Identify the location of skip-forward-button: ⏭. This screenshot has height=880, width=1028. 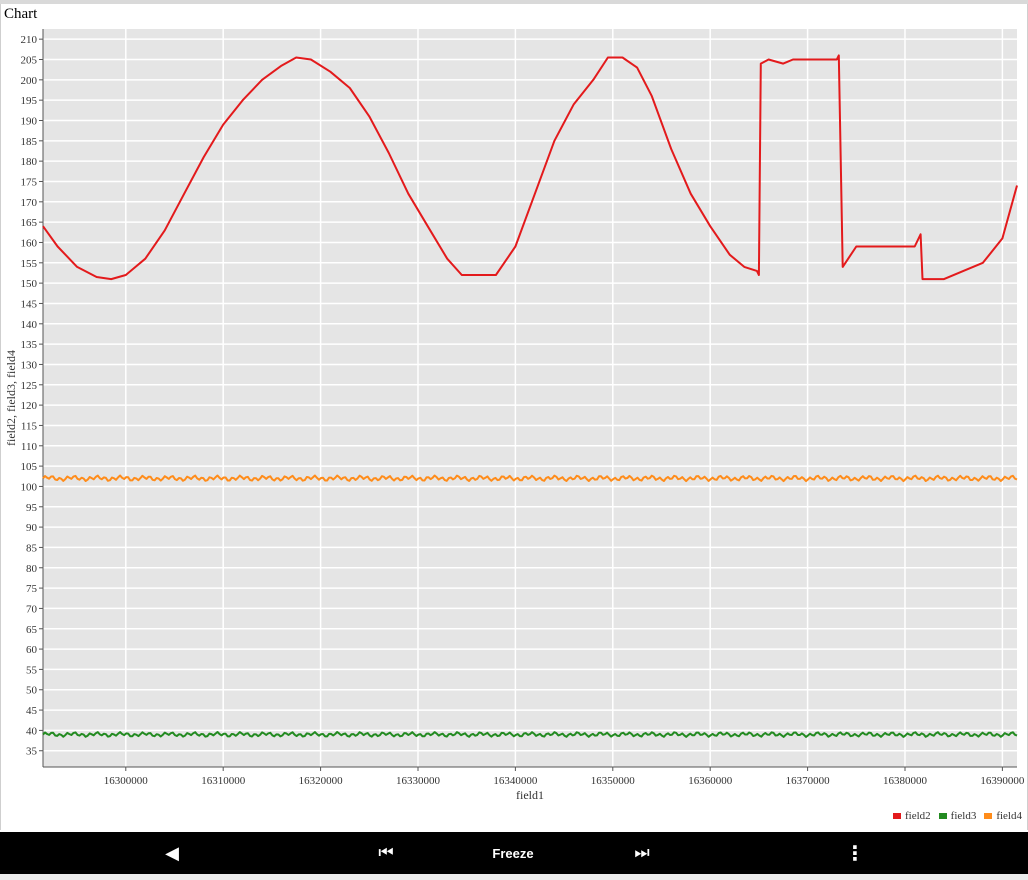
(642, 852).